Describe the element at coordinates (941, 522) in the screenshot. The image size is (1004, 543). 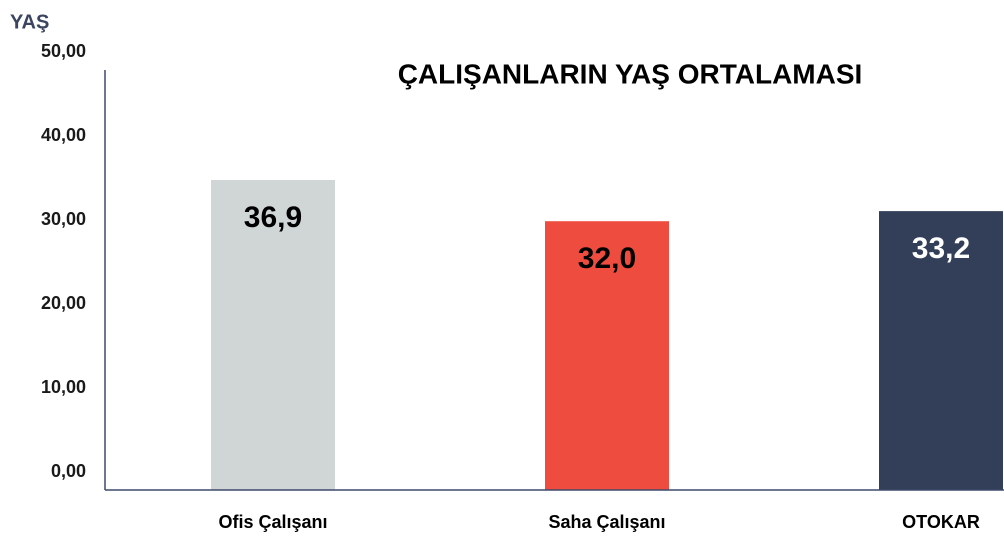
I see `x-tick-label: OTOKAR` at that location.